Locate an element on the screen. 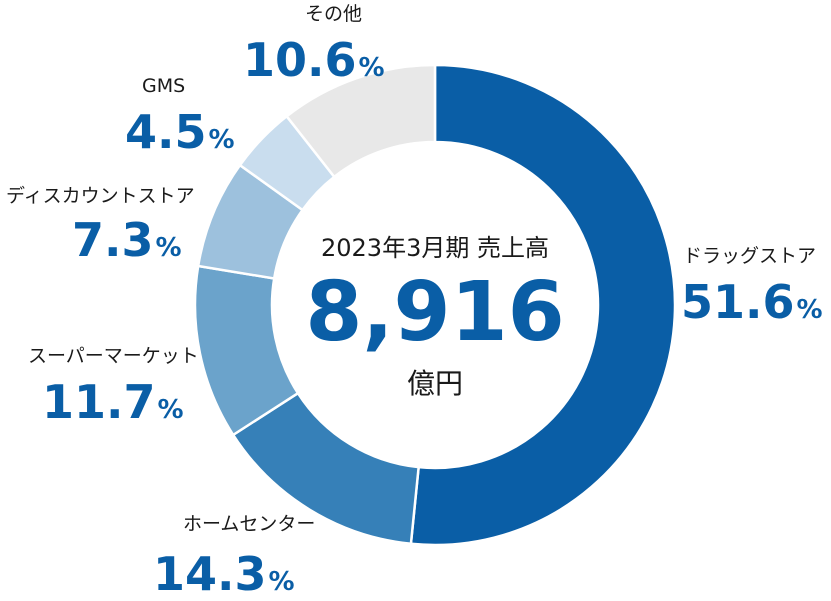 Image resolution: width=831 pixels, height=601 pixels. value-discount-store-number: 7.3 is located at coordinates (113, 240).